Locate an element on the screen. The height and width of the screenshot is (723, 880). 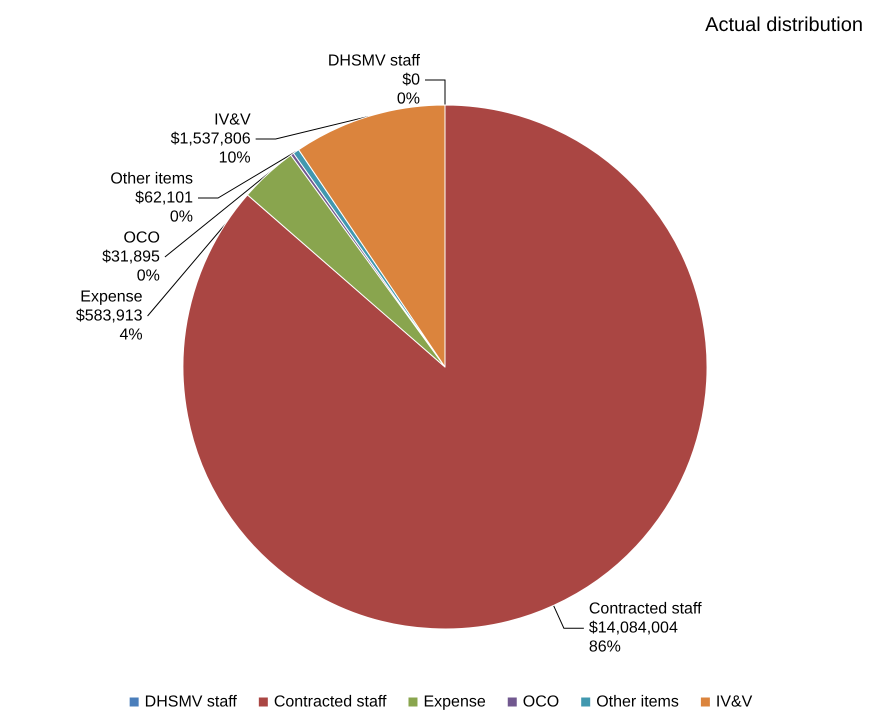
slice-label: Expense is located at coordinates (111, 297).